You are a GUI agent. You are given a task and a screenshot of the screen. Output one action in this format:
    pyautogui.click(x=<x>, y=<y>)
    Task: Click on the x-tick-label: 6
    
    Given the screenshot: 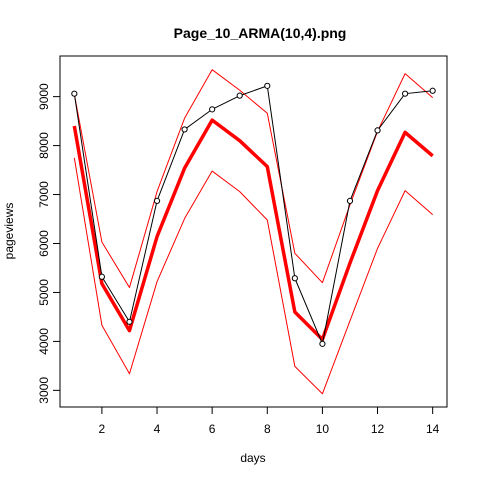 What is the action you would take?
    pyautogui.click(x=212, y=429)
    